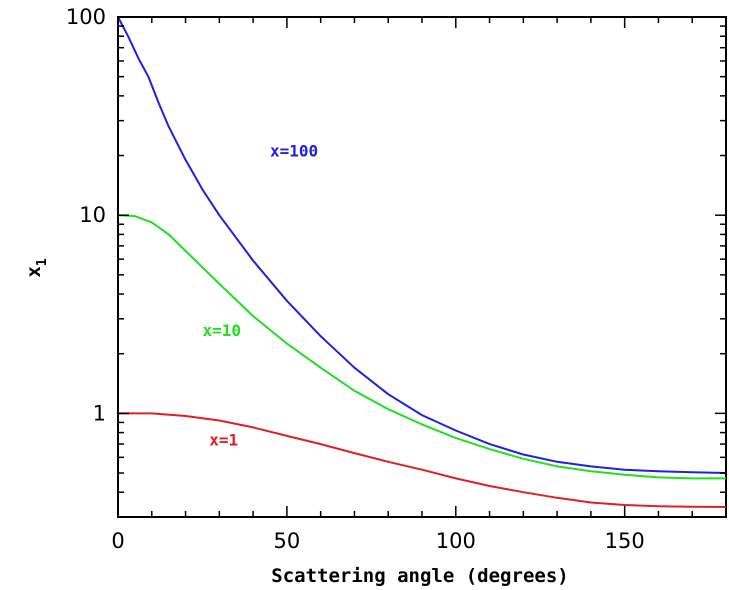  Describe the element at coordinates (287, 541) in the screenshot. I see `x-tick-label: 50` at that location.